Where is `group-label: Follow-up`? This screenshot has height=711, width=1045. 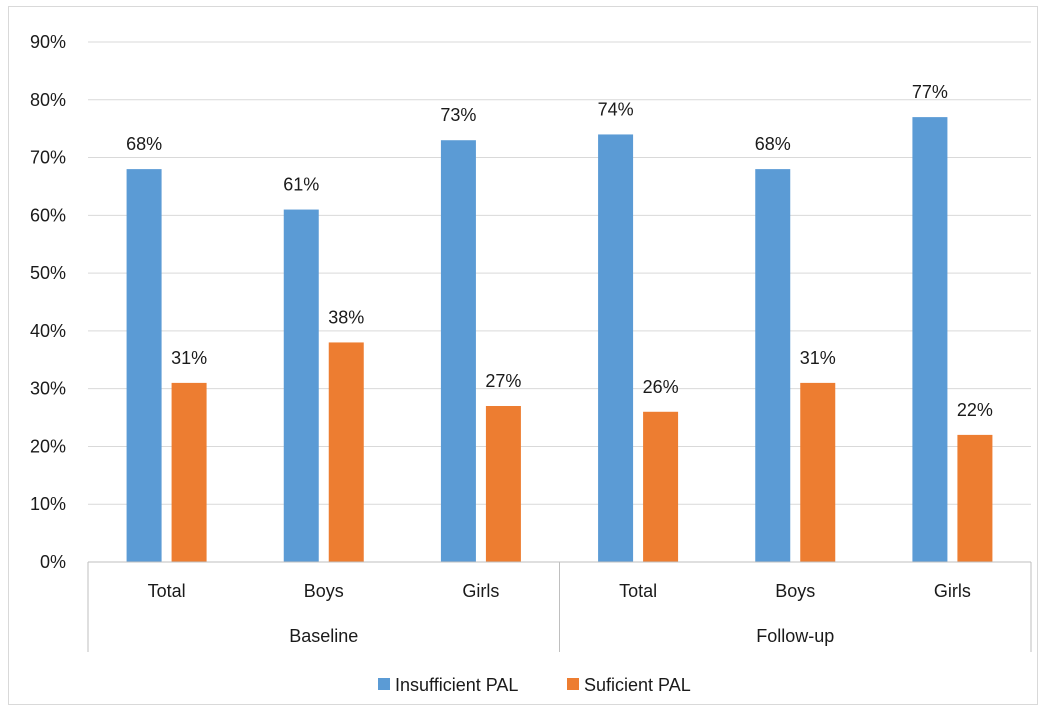 group-label: Follow-up is located at coordinates (795, 636).